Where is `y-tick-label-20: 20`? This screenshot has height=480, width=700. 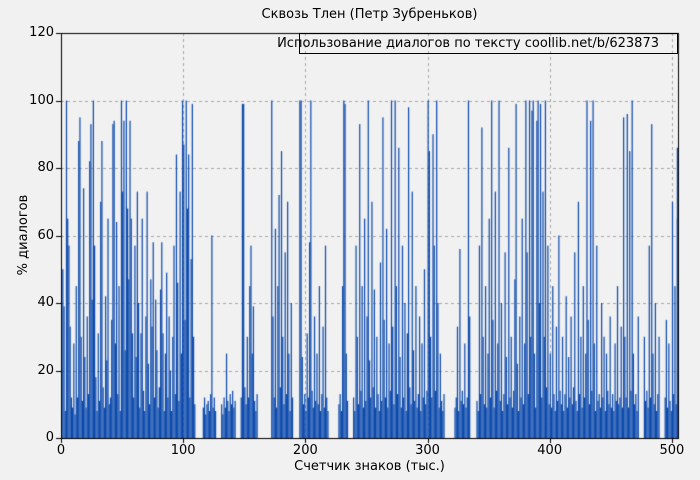 y-tick-label-20: 20 is located at coordinates (45, 370).